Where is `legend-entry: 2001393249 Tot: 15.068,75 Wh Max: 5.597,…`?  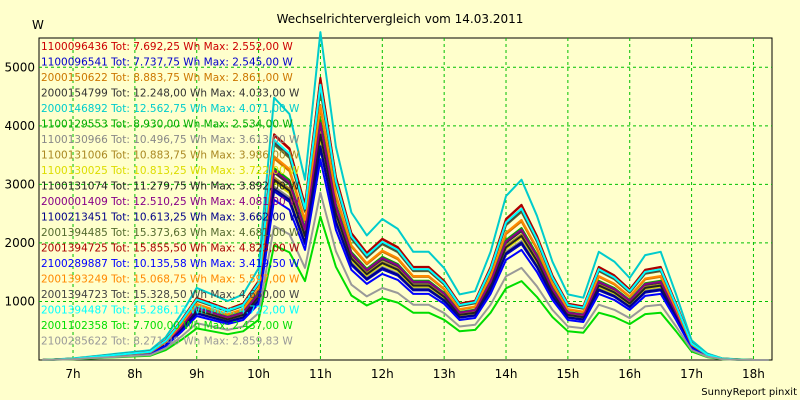 legend-entry: 2001393249 Tot: 15.068,75 Wh Max: 5.597,… is located at coordinates (170, 280).